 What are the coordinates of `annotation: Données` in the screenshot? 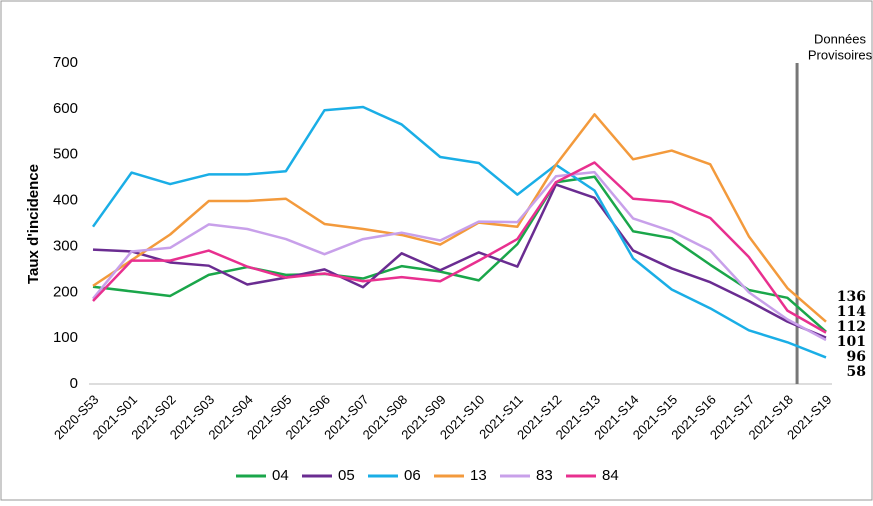 It's located at (840, 38).